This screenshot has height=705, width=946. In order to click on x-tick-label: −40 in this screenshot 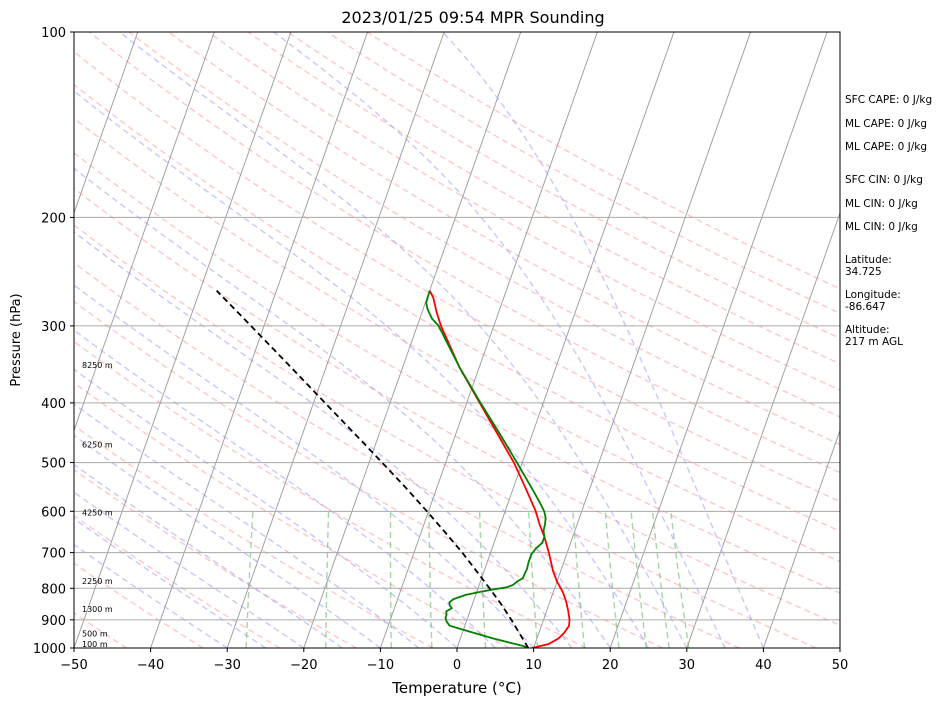, I will do `click(150, 665)`.